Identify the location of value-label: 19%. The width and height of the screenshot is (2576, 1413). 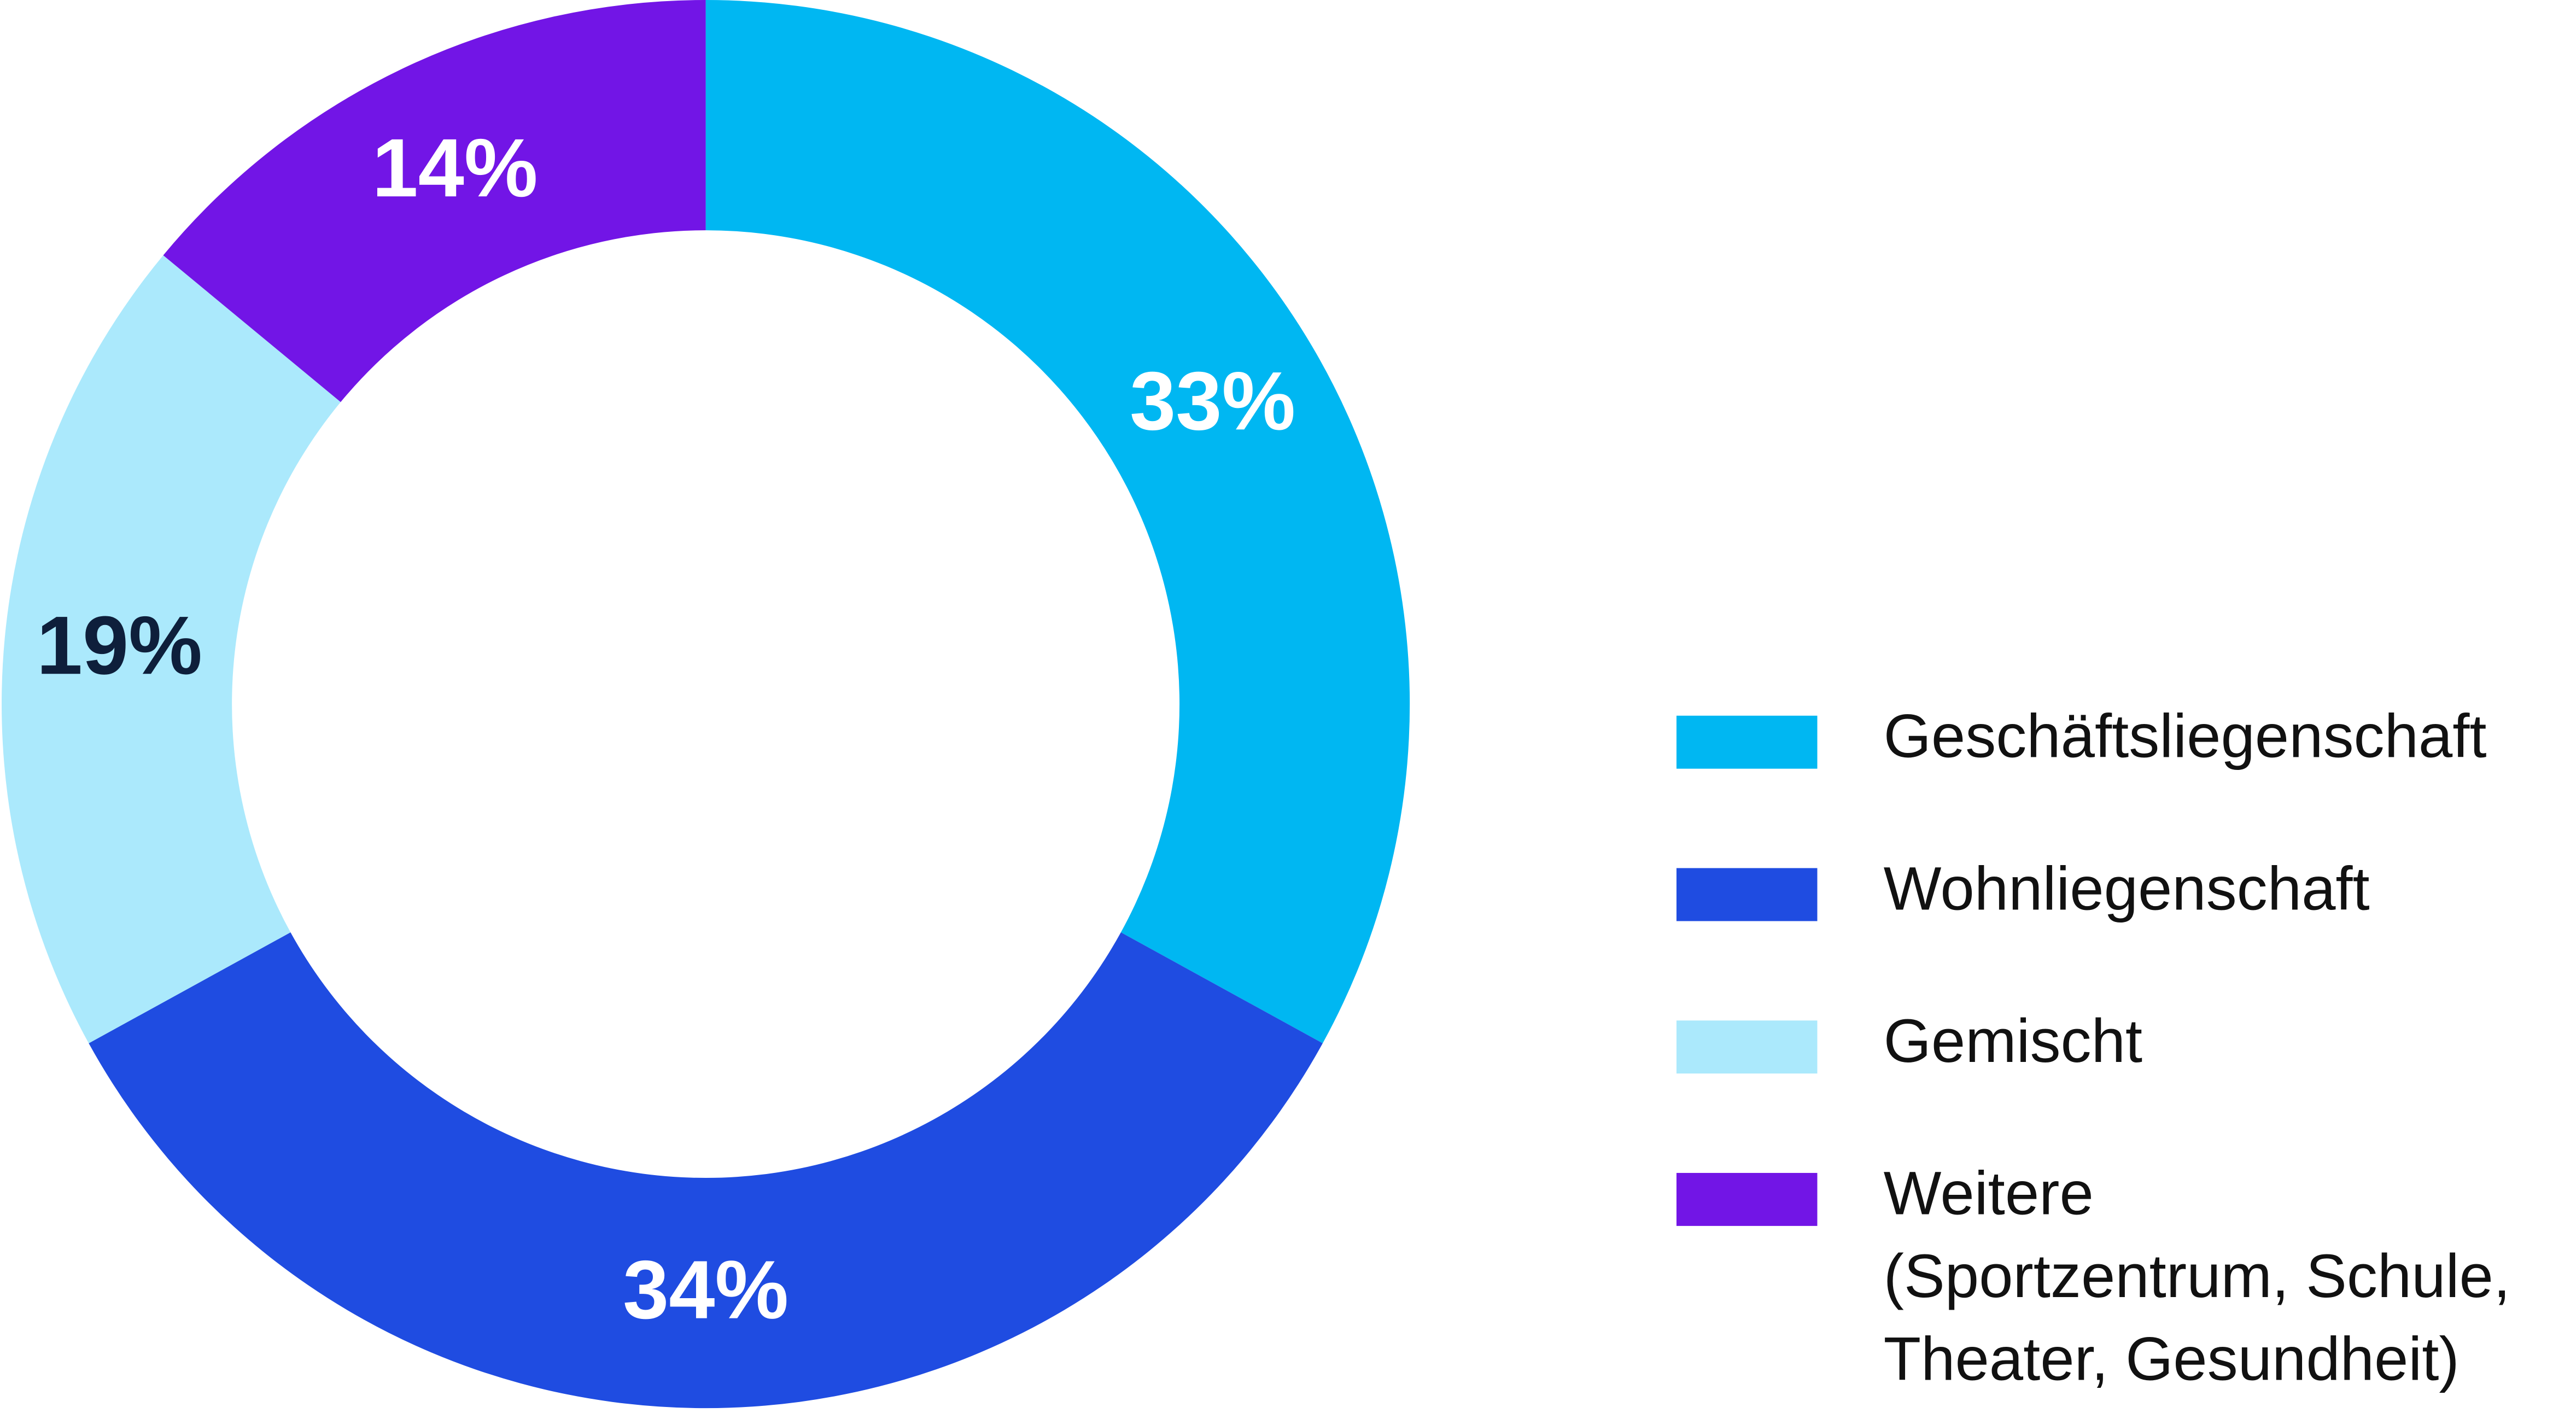
(119, 645).